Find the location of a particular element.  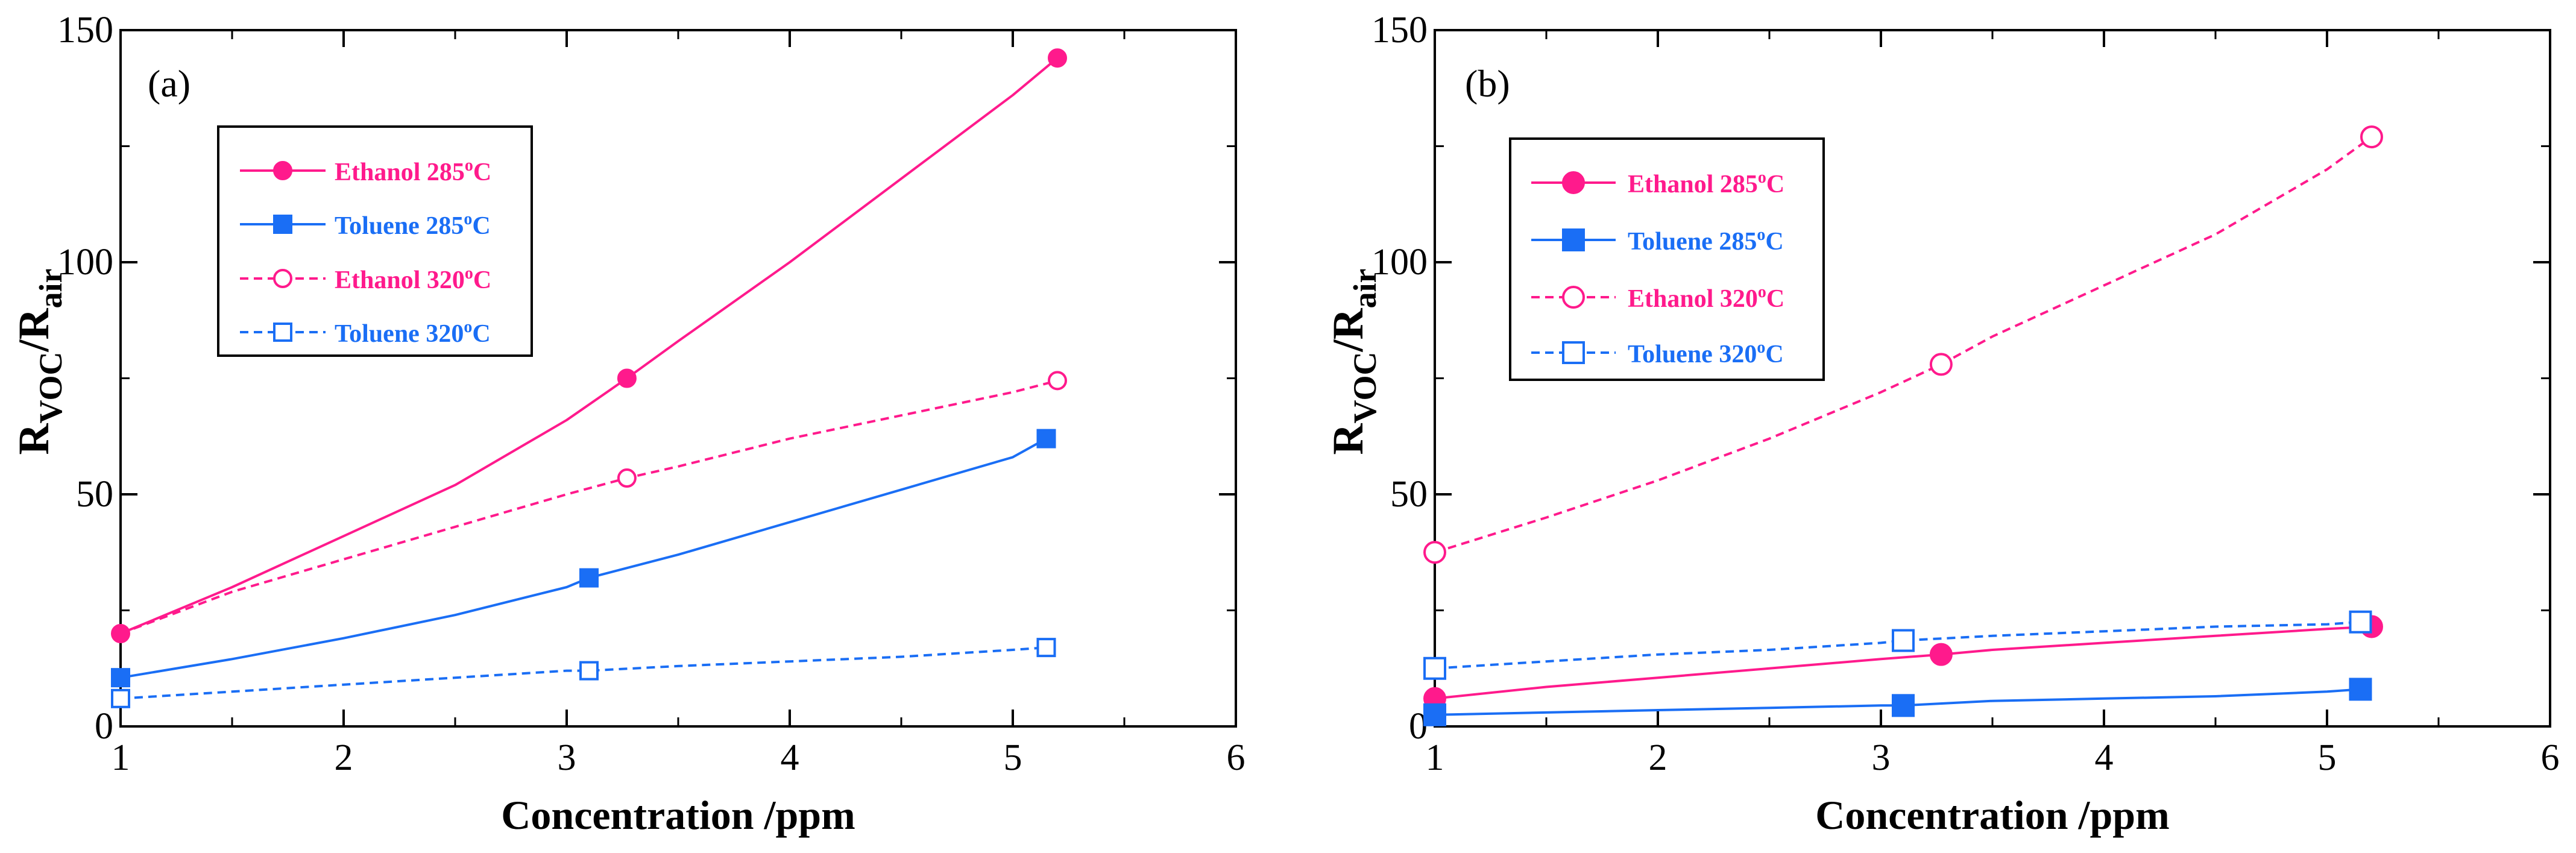

x-tick-label: 6 is located at coordinates (1236, 757).